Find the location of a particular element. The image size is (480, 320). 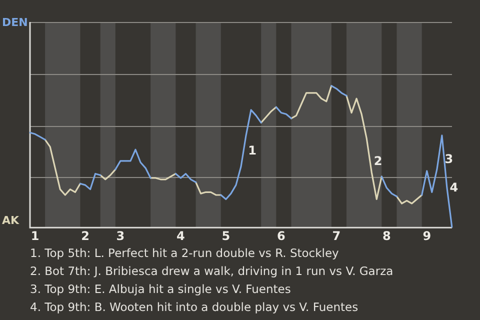

text: 3. Top 9th: E. Albuja hit a single vs V. Fuentes is located at coordinates (161, 289).